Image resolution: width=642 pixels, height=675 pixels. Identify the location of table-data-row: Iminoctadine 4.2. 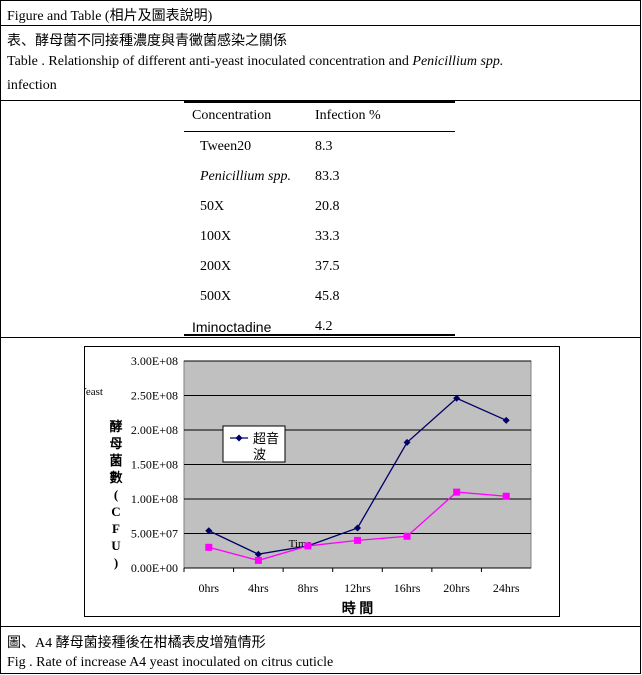
(319, 327).